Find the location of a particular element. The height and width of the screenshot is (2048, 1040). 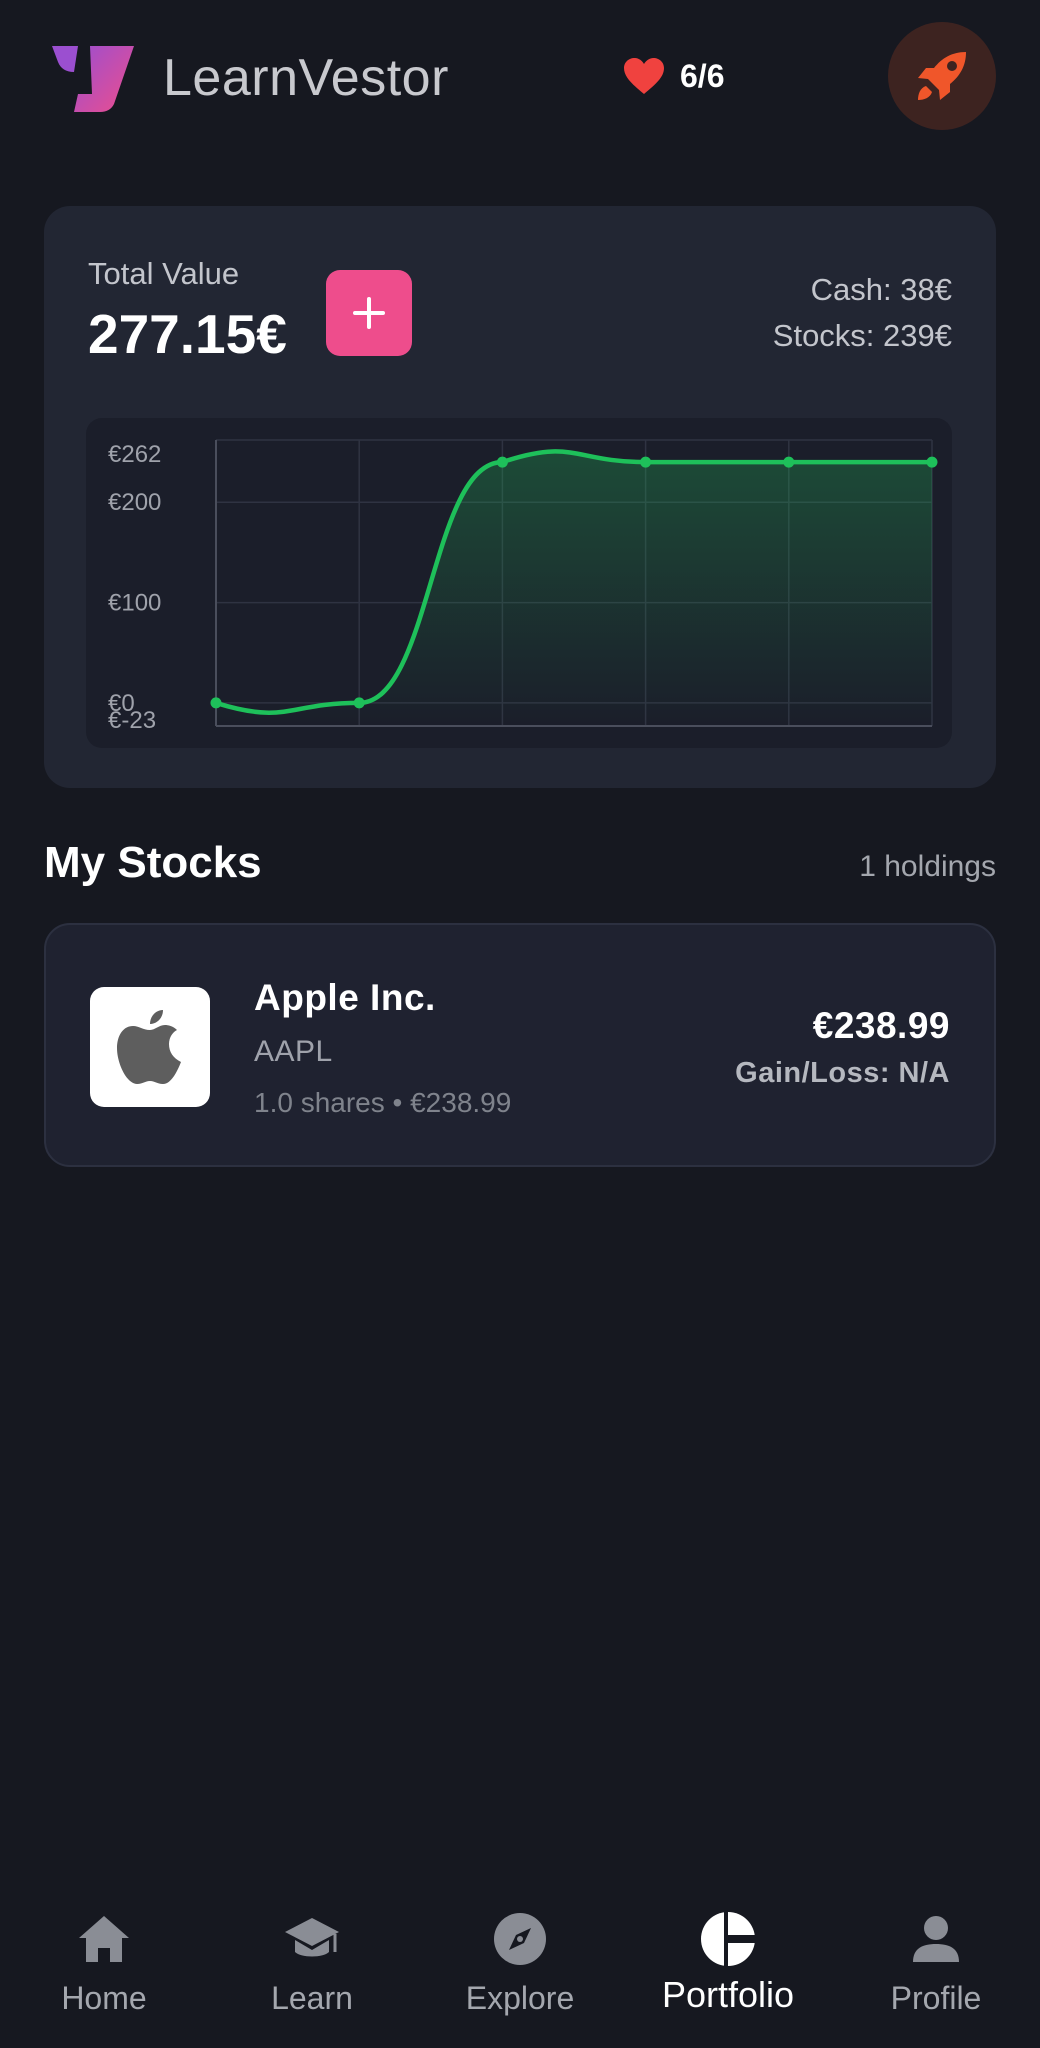

chart-y-tick-label: €262 is located at coordinates (134, 454).